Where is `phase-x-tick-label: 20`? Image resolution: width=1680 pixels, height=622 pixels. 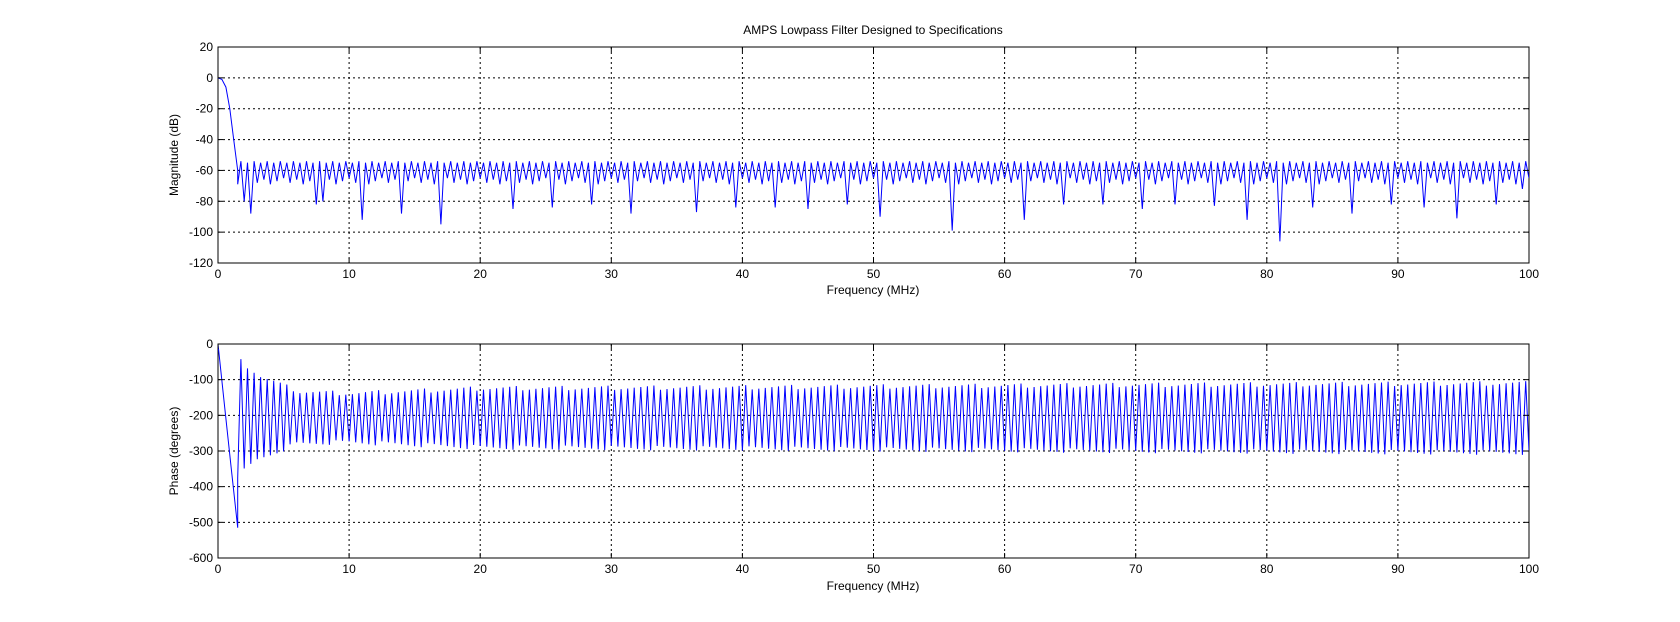
phase-x-tick-label: 20 is located at coordinates (481, 569).